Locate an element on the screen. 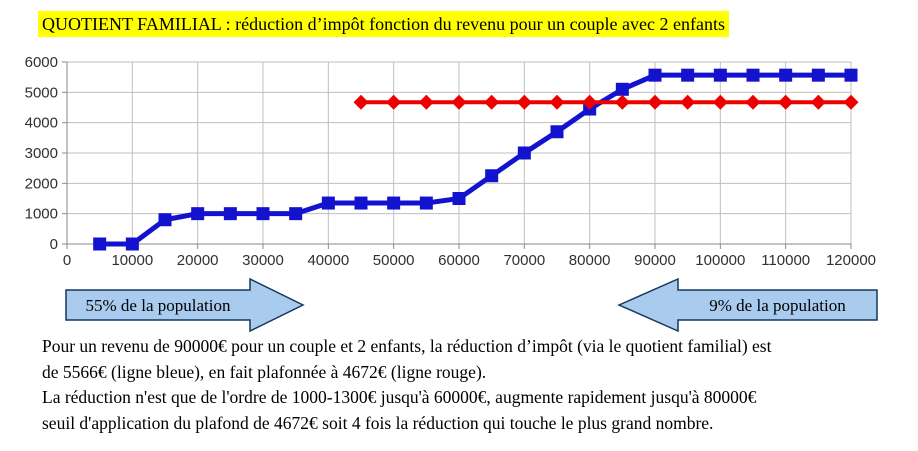 The width and height of the screenshot is (918, 451). left-pointing-arrow-shape is located at coordinates (747, 305).